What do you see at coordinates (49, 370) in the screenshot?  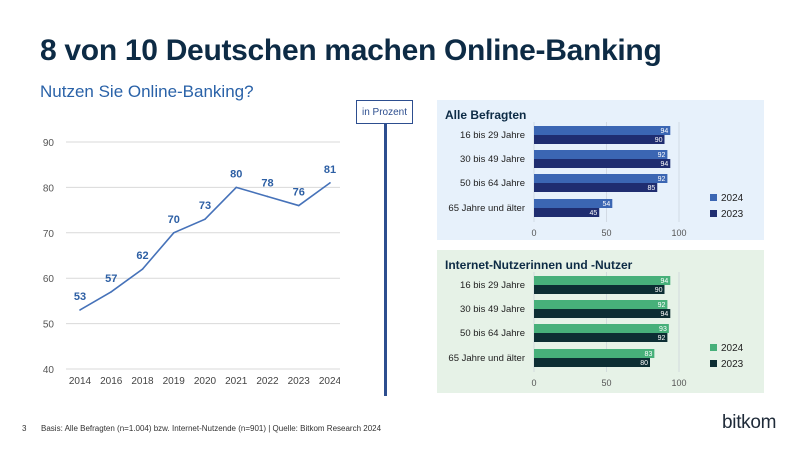 I see `y-tick-label: 40` at bounding box center [49, 370].